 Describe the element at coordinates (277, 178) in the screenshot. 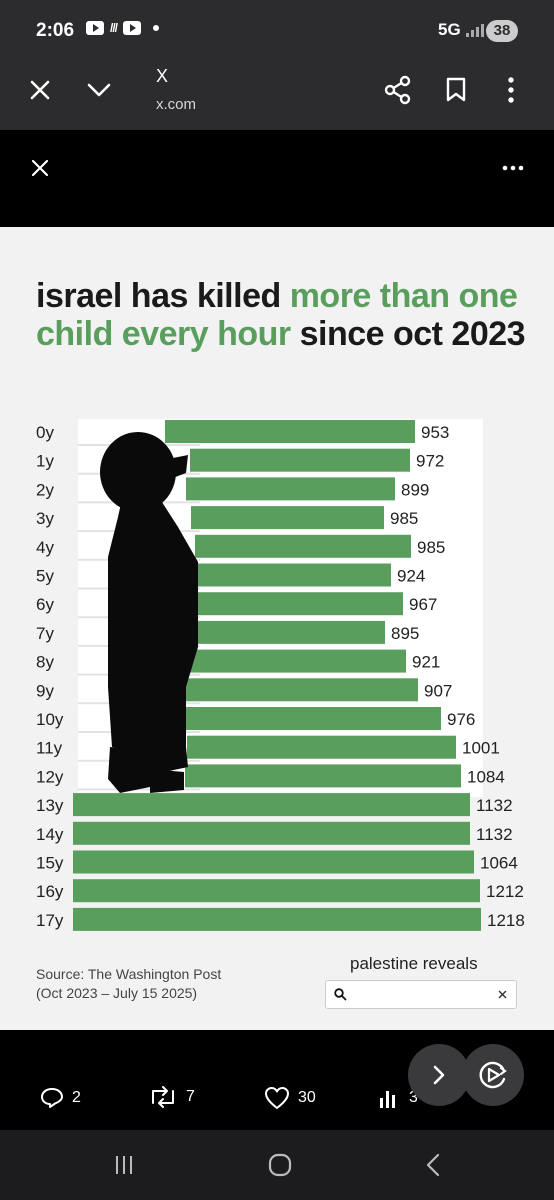

I see `media-viewer-header` at that location.